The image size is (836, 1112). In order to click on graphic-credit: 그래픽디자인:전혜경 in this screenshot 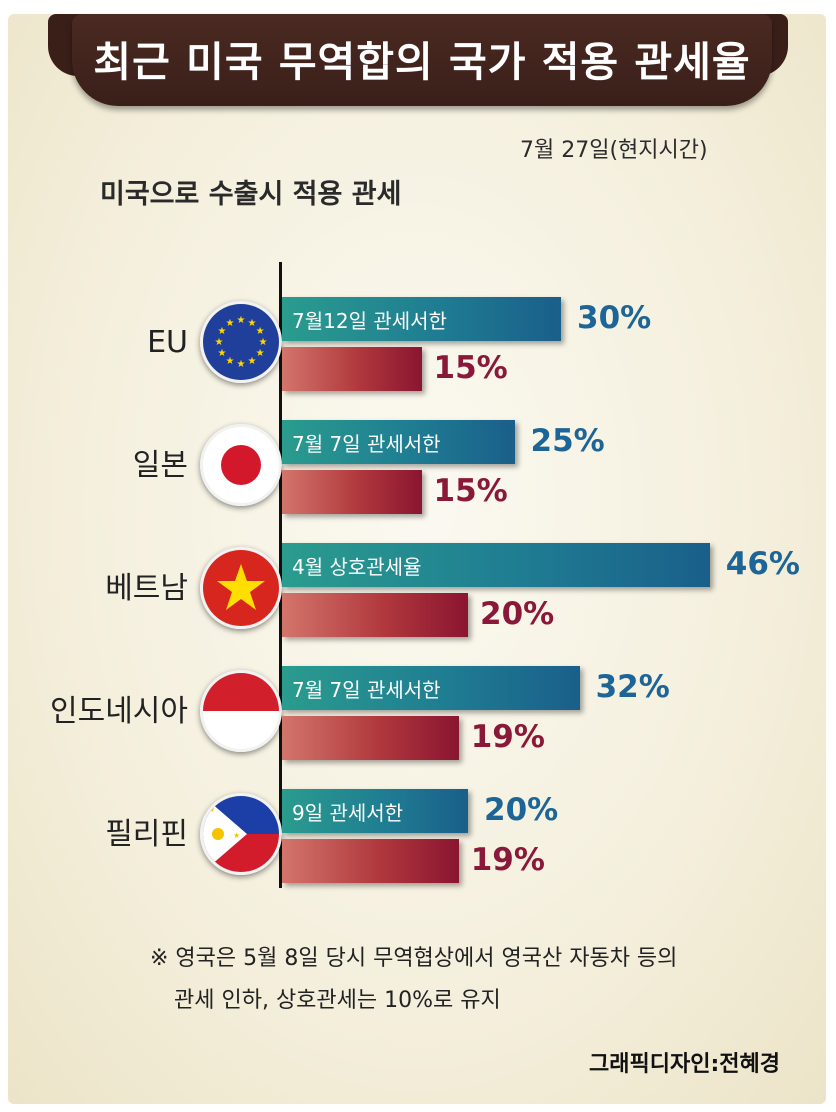, I will do `click(684, 1064)`.